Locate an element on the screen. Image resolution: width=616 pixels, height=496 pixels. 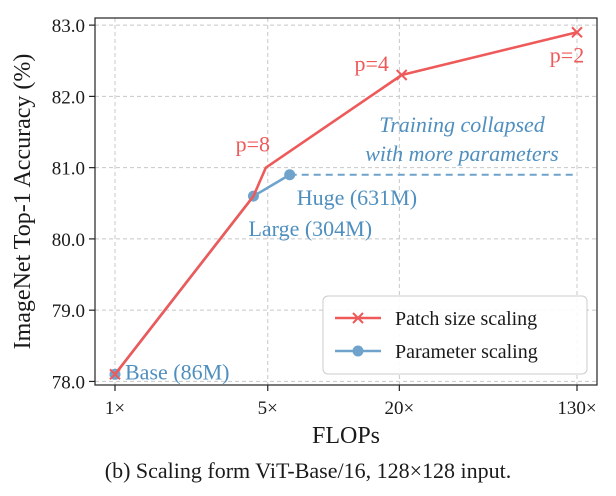
legend-box is located at coordinates (455, 335).